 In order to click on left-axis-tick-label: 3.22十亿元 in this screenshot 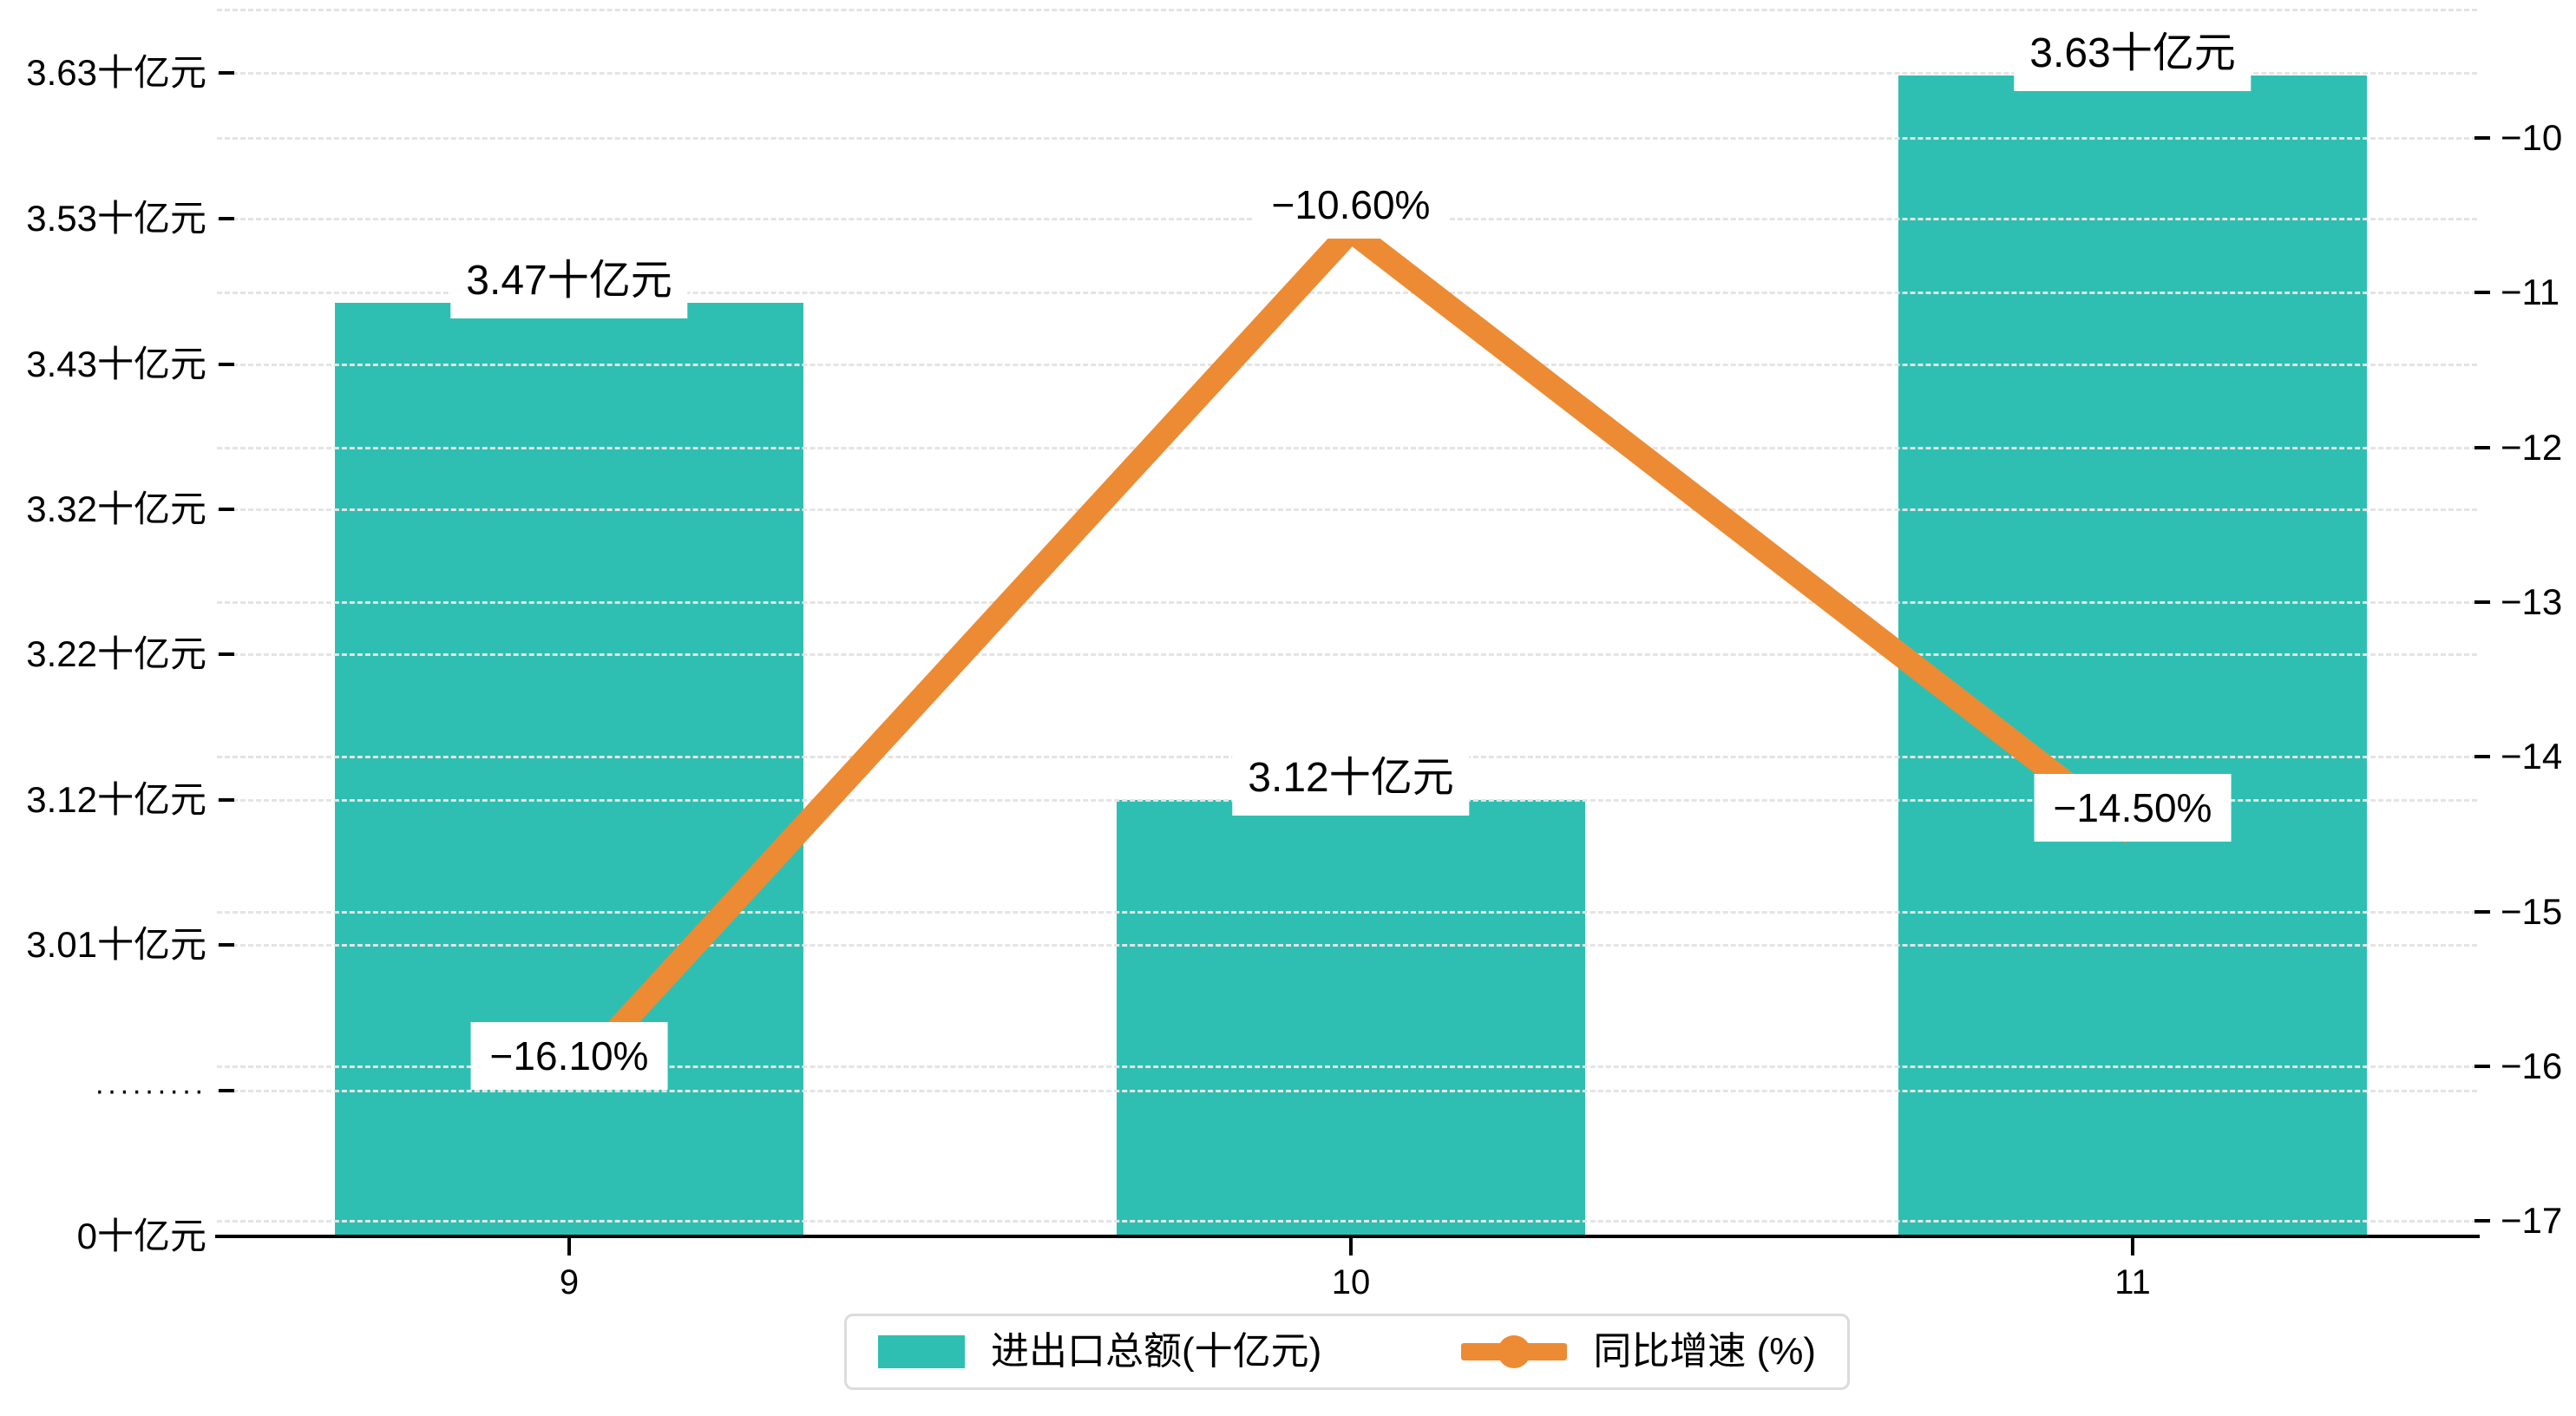, I will do `click(116, 654)`.